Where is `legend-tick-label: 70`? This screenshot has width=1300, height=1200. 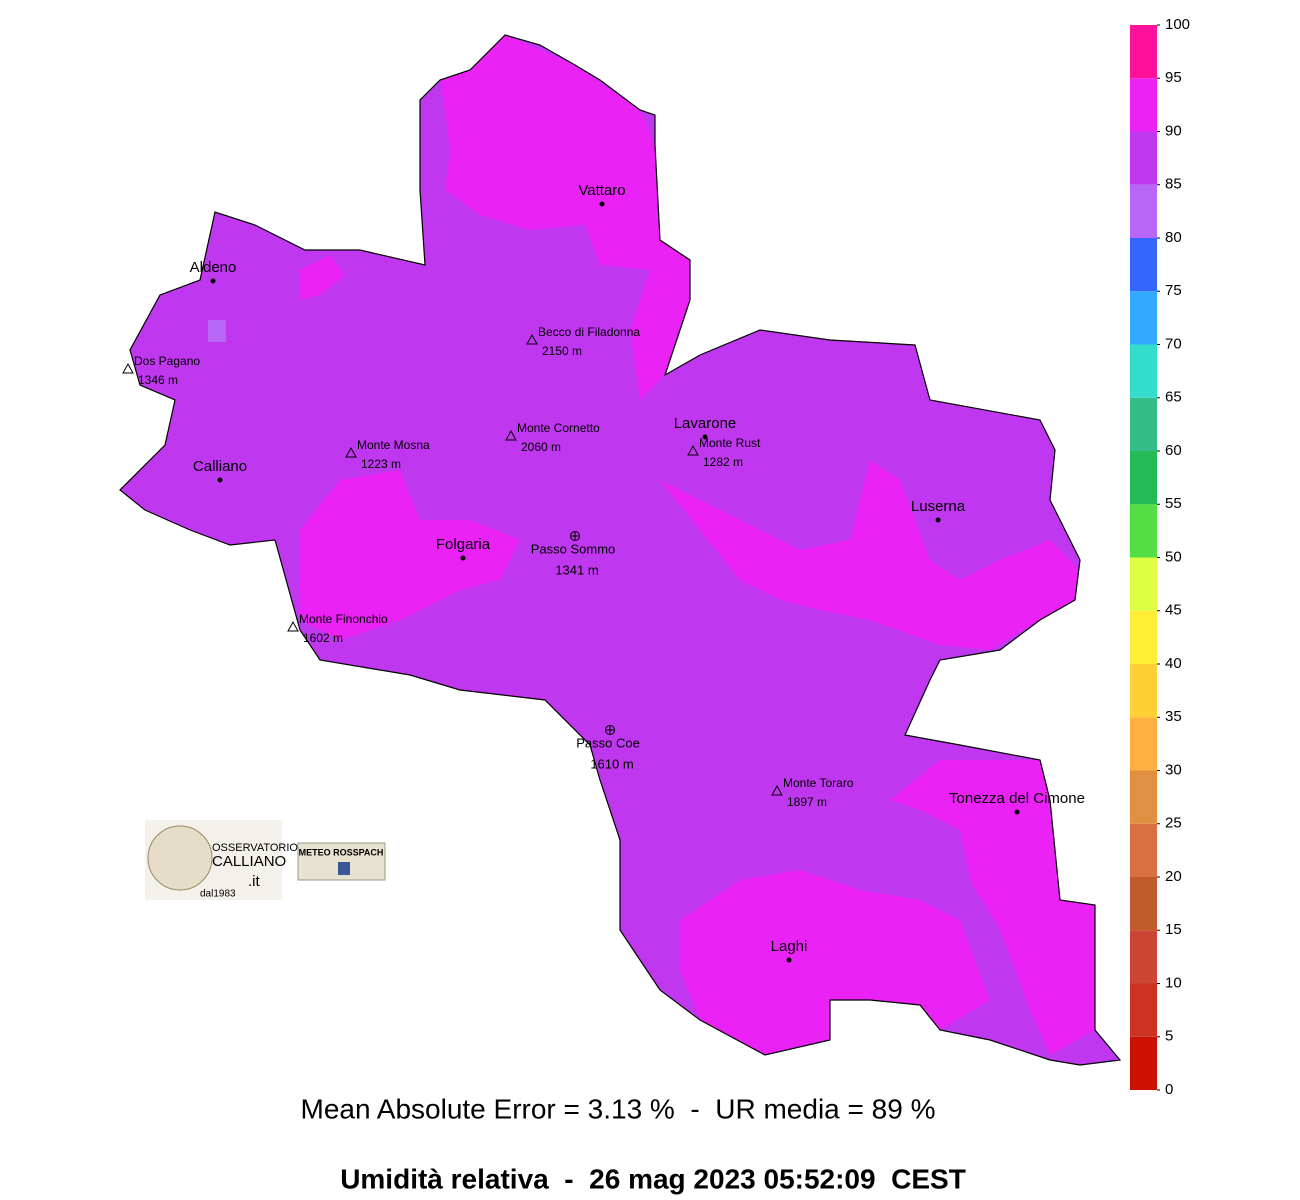
legend-tick-label: 70 is located at coordinates (1173, 343).